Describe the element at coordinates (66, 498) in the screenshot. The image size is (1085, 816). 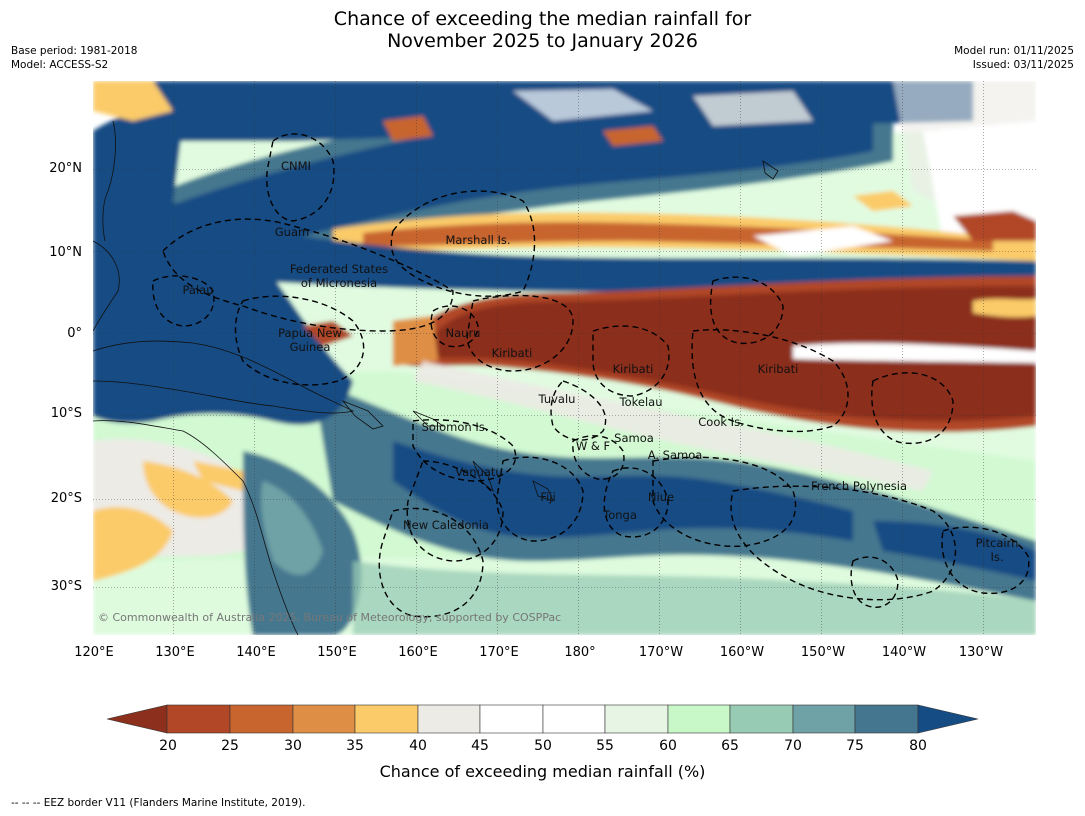
I see `lat-label-20s: 20°S` at that location.